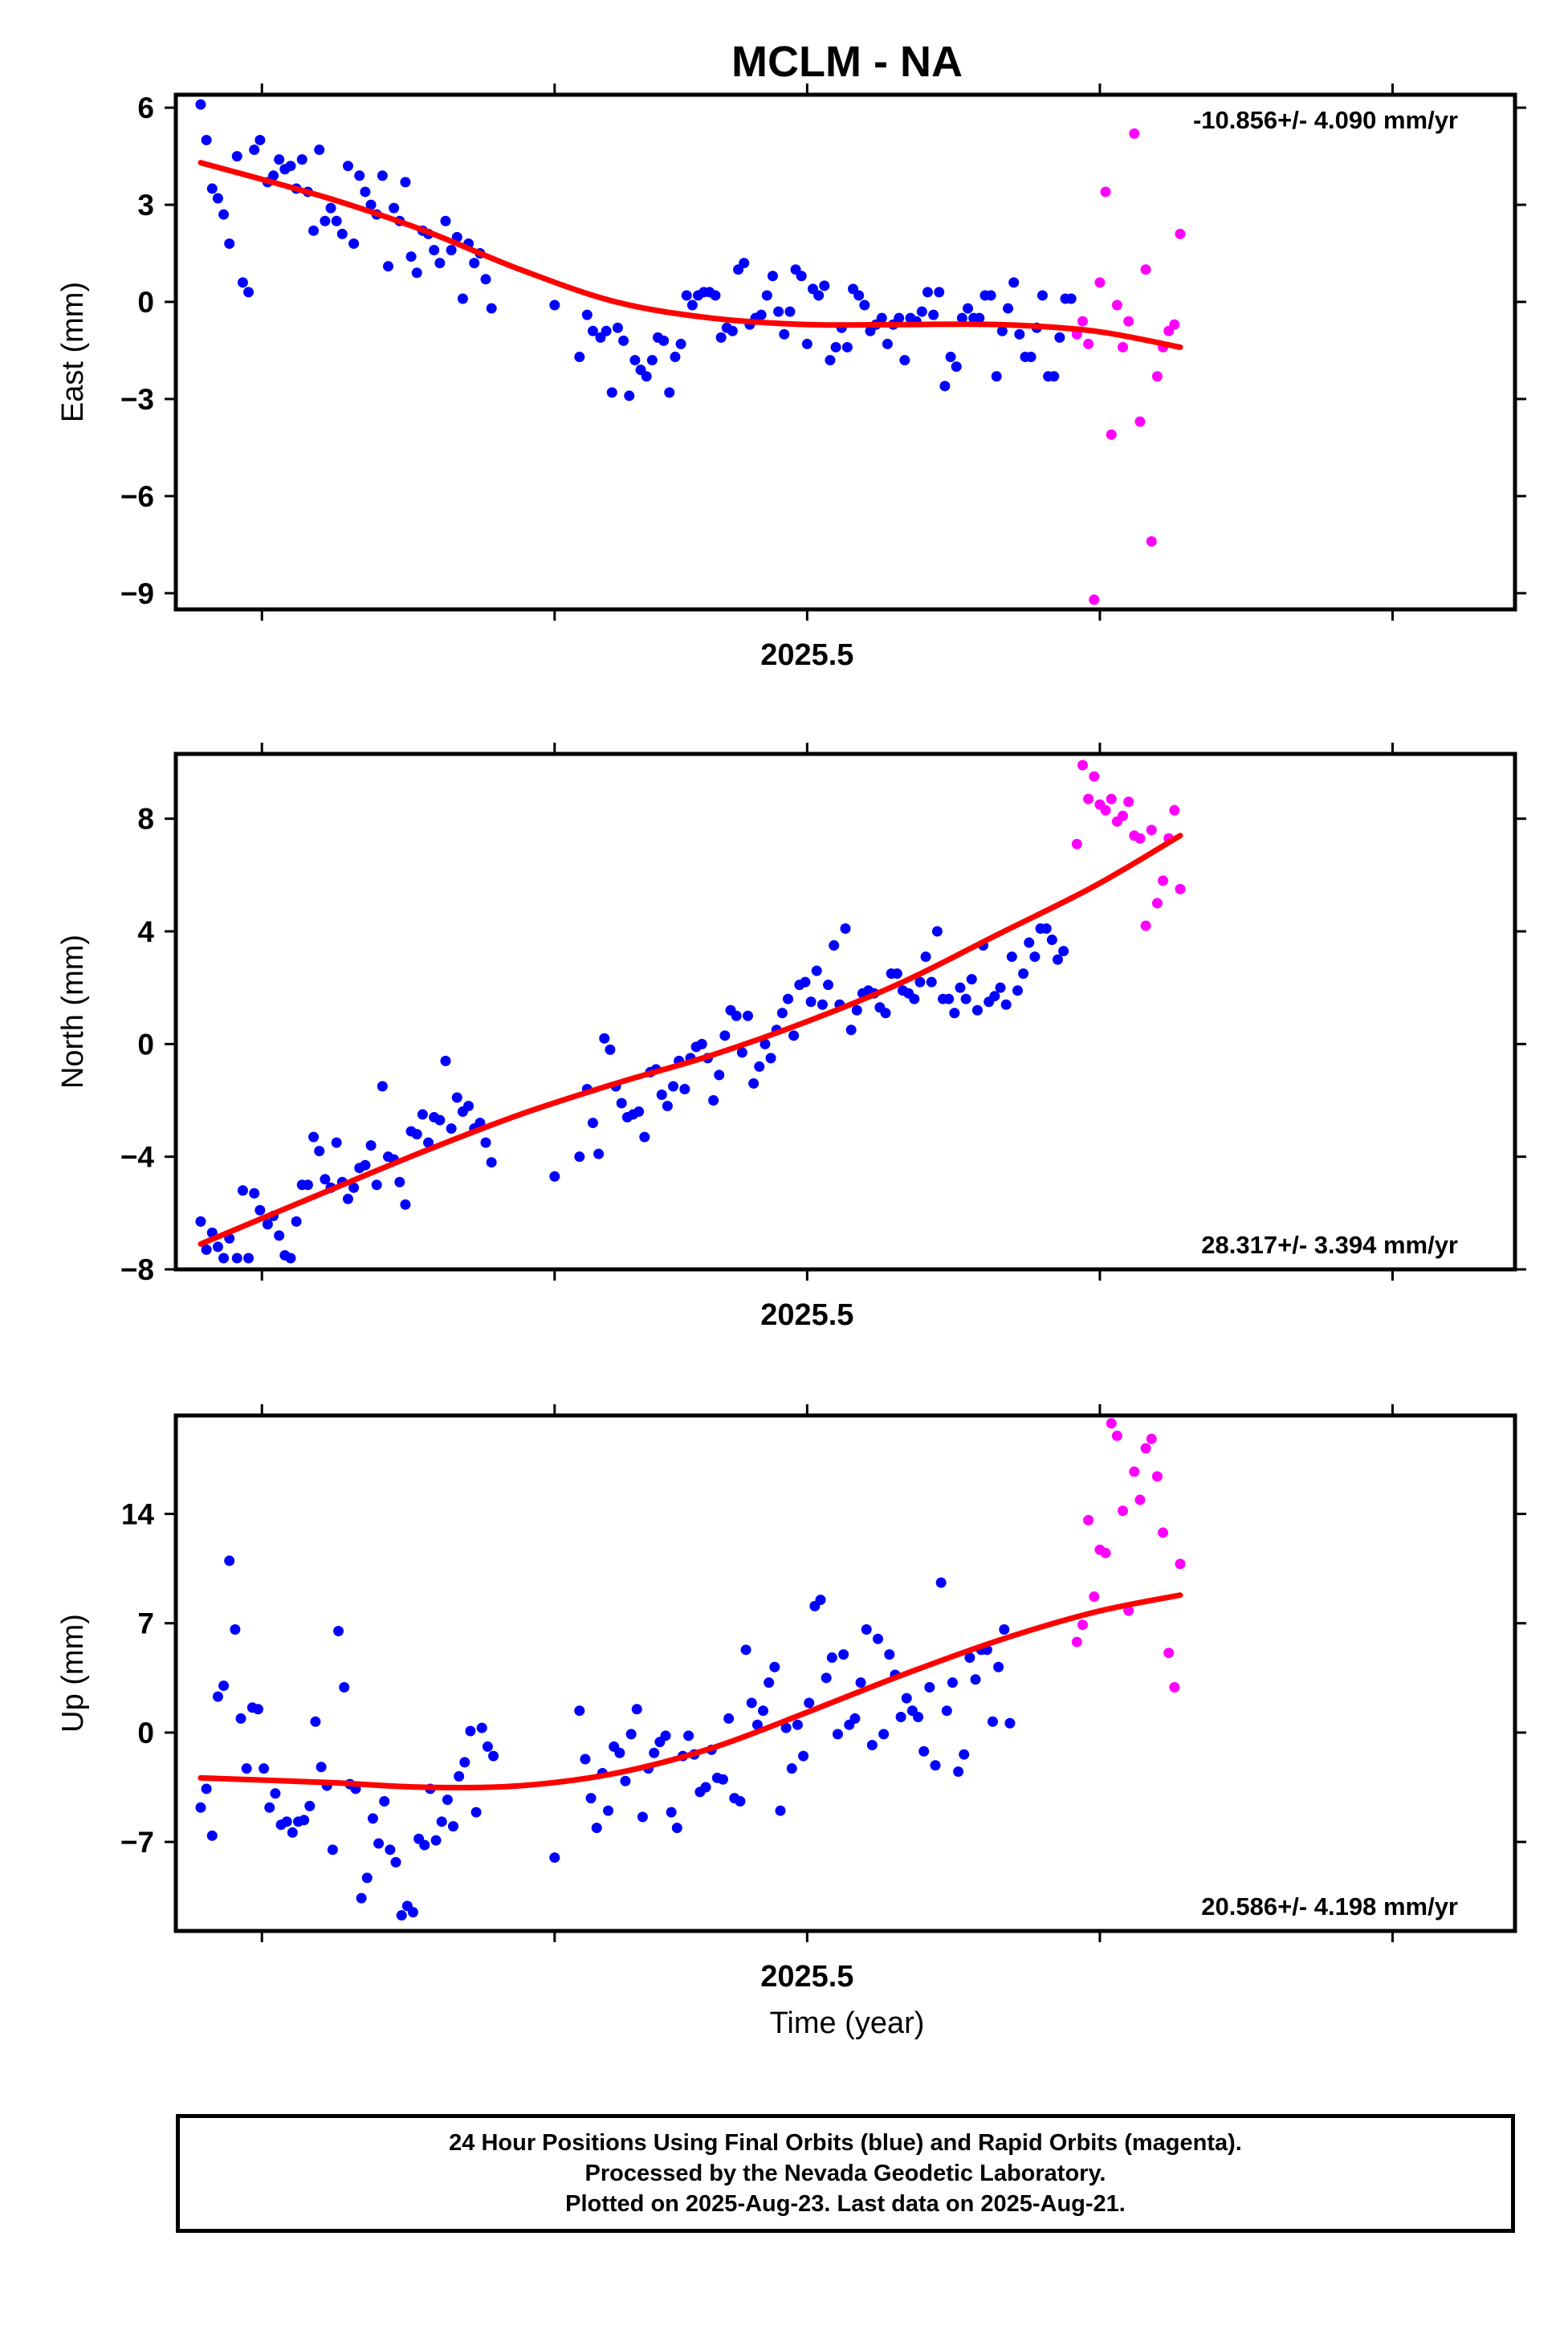 This screenshot has width=1568, height=2330. I want to click on north-x-tick-label: 2025.5, so click(806, 1315).